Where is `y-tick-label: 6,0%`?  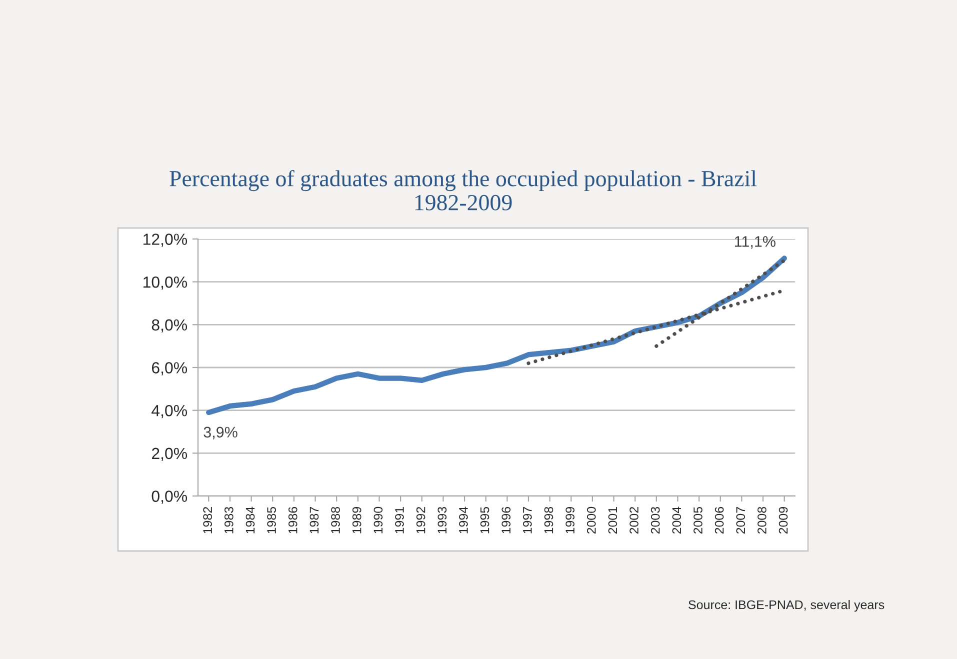
y-tick-label: 6,0% is located at coordinates (170, 369).